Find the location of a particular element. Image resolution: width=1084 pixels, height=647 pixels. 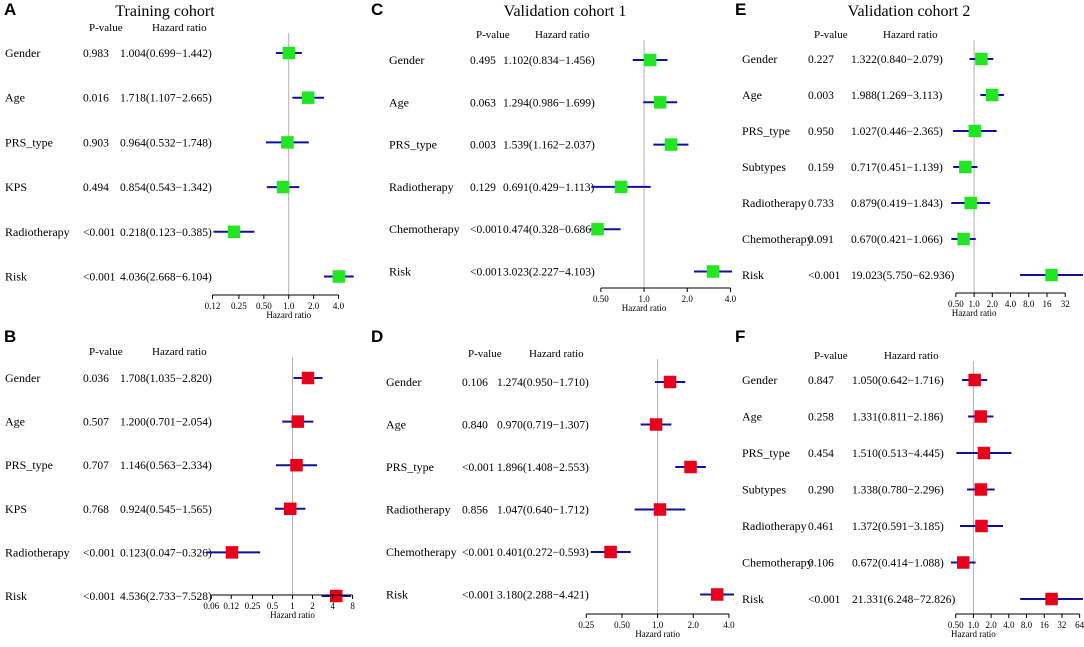

panel-c-row-prs-type-label: PRS_type is located at coordinates (413, 145).